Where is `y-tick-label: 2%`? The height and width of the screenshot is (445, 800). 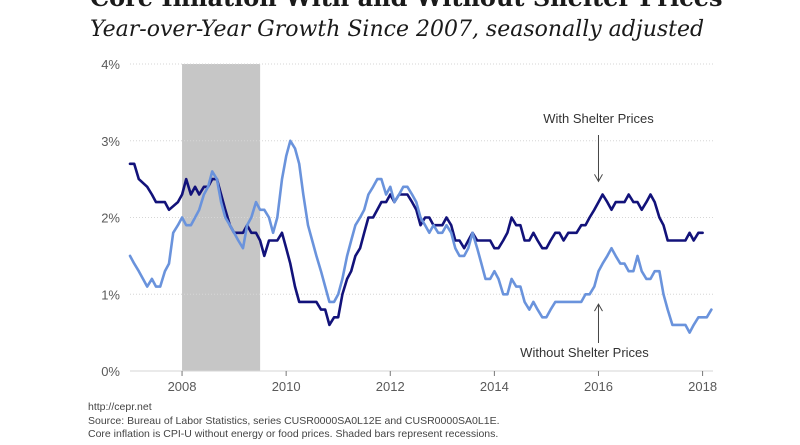
y-tick-label: 2% is located at coordinates (110, 218).